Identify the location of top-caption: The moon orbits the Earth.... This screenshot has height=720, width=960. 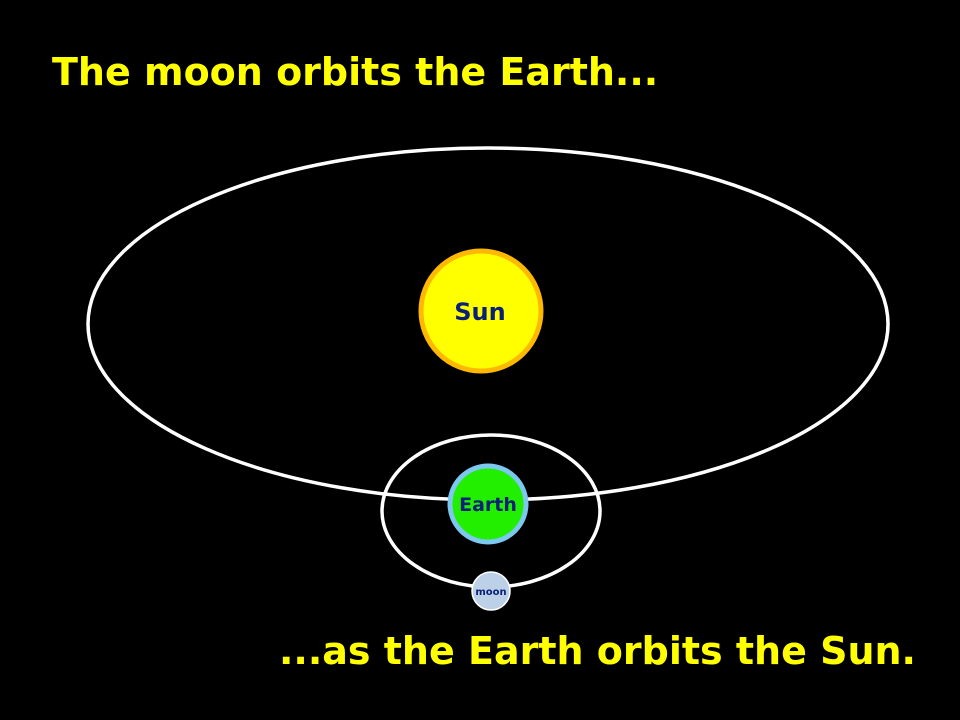
(355, 72).